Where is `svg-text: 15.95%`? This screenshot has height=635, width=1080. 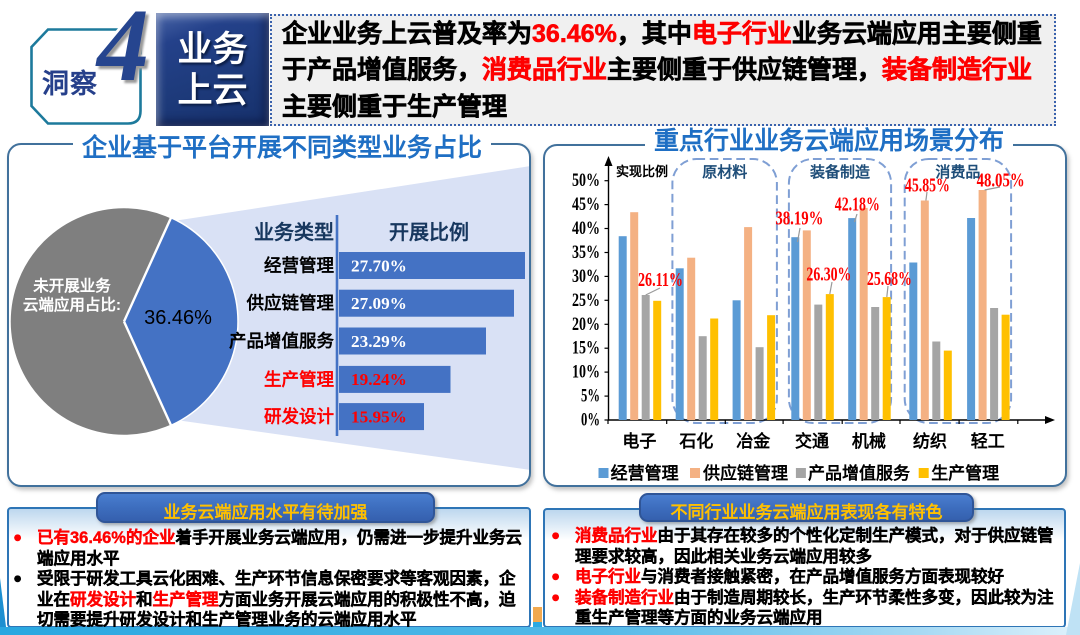
svg-text: 15.95% is located at coordinates (379, 416).